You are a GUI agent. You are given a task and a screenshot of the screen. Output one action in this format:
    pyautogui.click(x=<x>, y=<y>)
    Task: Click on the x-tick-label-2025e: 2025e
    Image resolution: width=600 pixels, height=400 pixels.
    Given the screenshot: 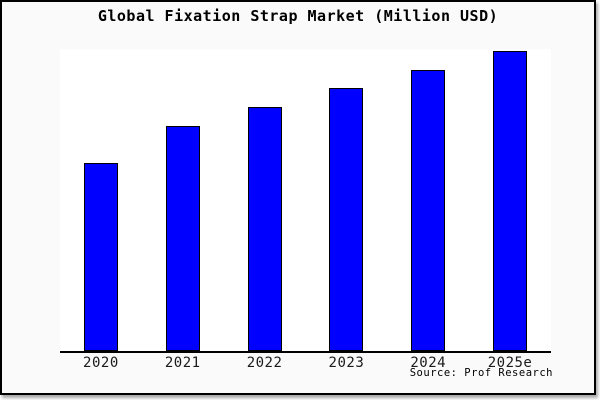 What is the action you would take?
    pyautogui.click(x=510, y=363)
    